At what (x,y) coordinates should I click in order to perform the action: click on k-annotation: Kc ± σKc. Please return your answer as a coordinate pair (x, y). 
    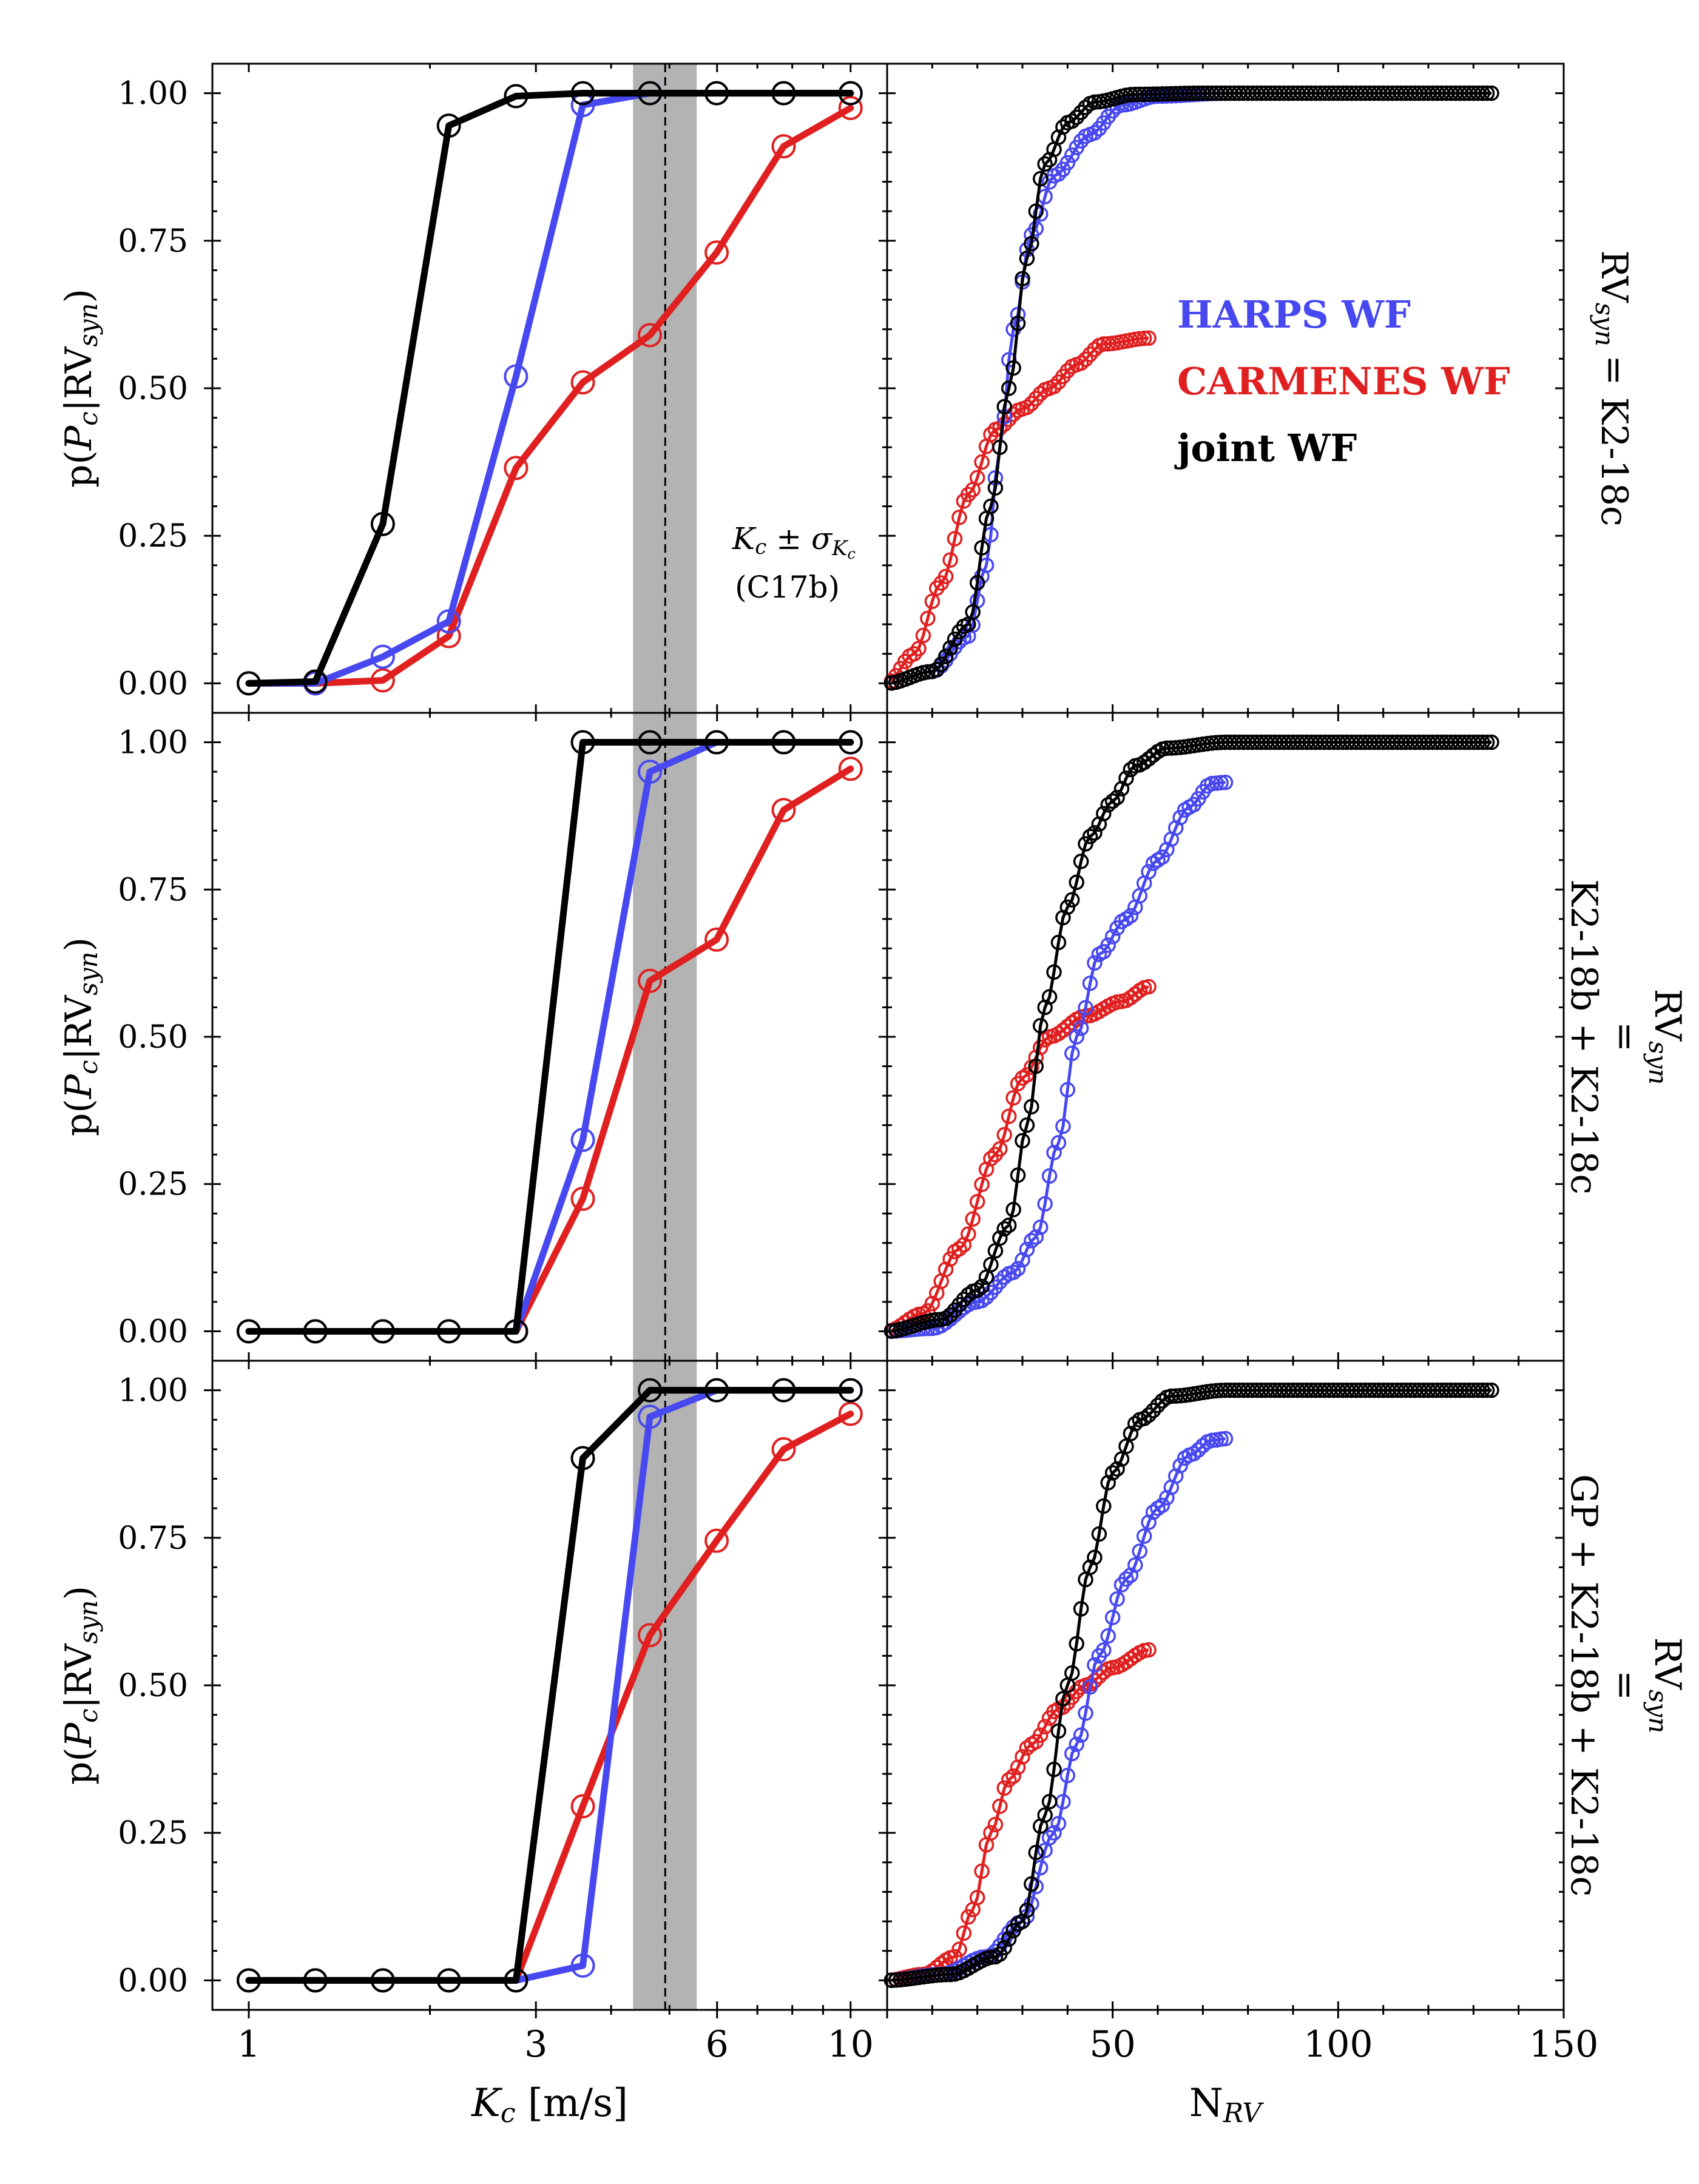
    Looking at the image, I should click on (794, 541).